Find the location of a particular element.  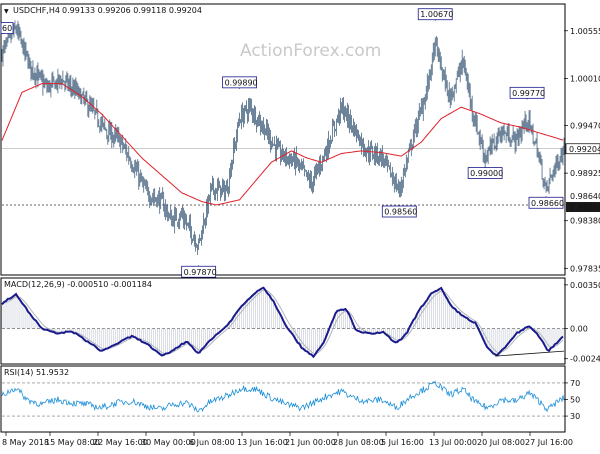

price-level-tag-label: 0.98640 is located at coordinates (585, 196).